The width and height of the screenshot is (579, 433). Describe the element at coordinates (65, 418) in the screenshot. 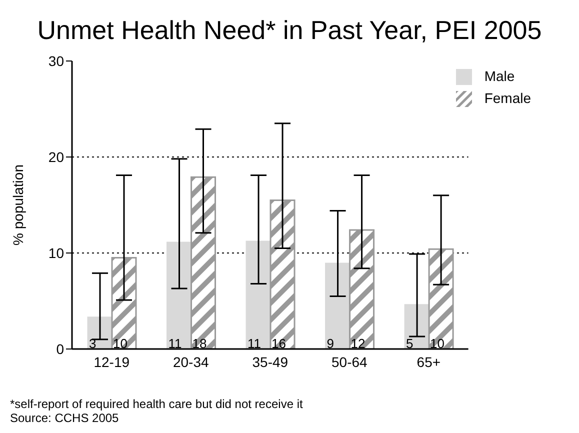

I see `source-note: Source: CCHS 2005` at that location.